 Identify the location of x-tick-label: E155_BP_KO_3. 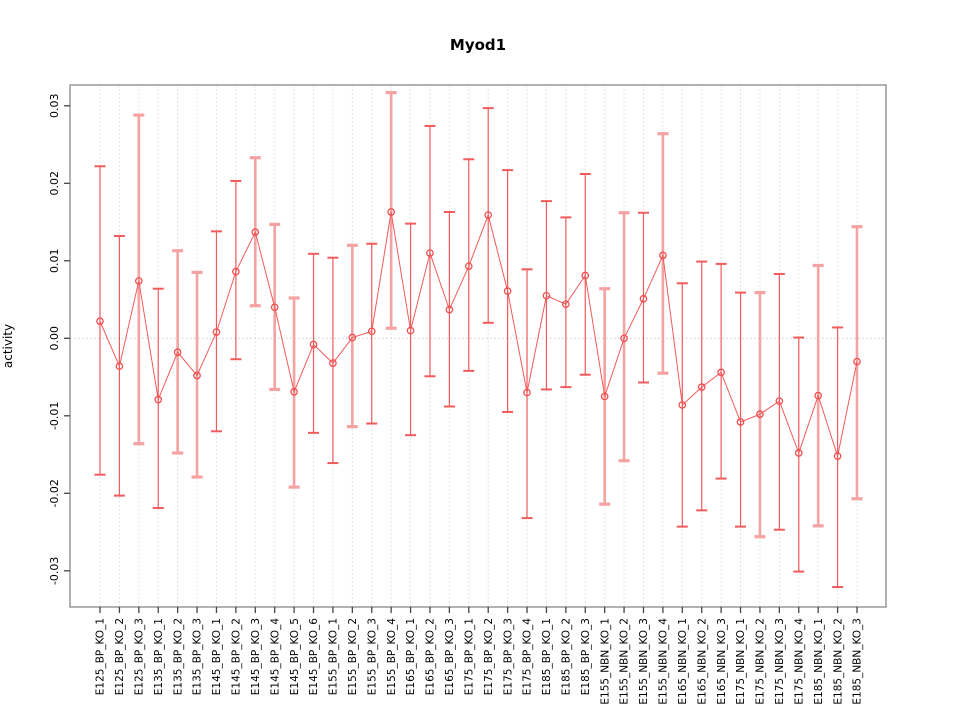
(372, 656).